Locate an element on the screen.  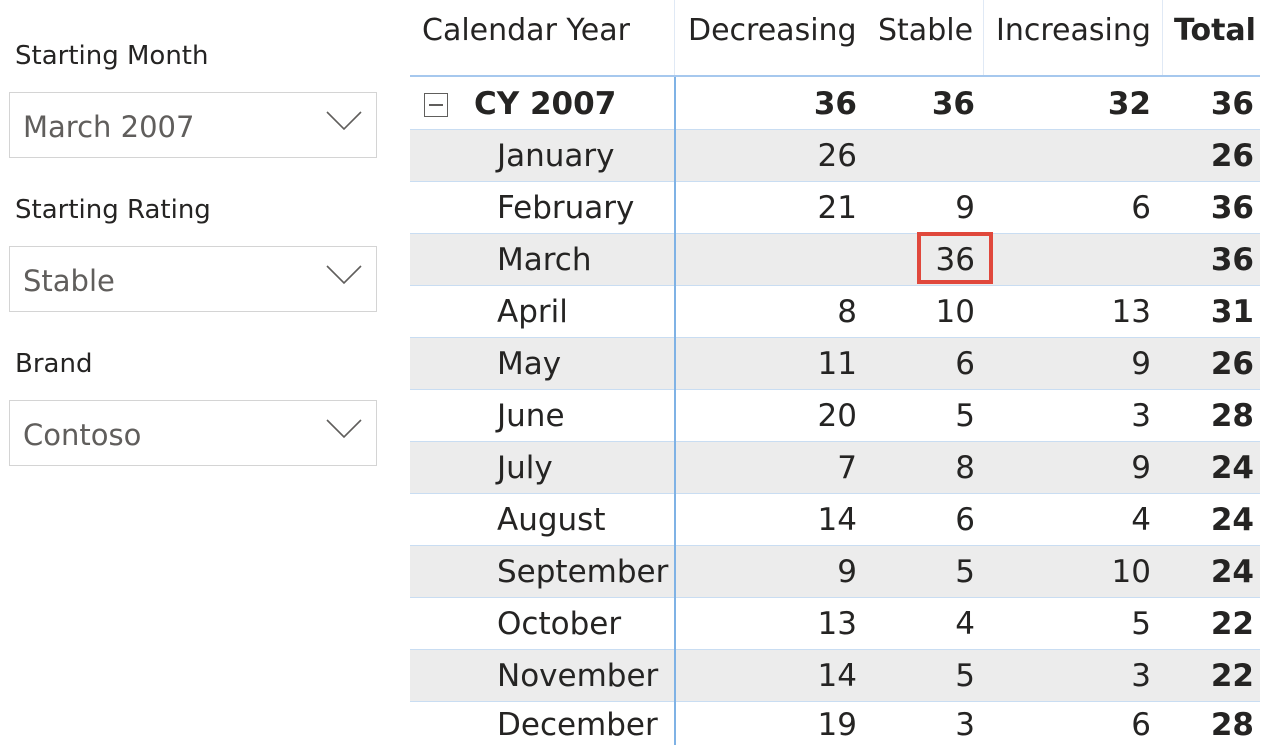
row-label: CY 2007 is located at coordinates (545, 104).